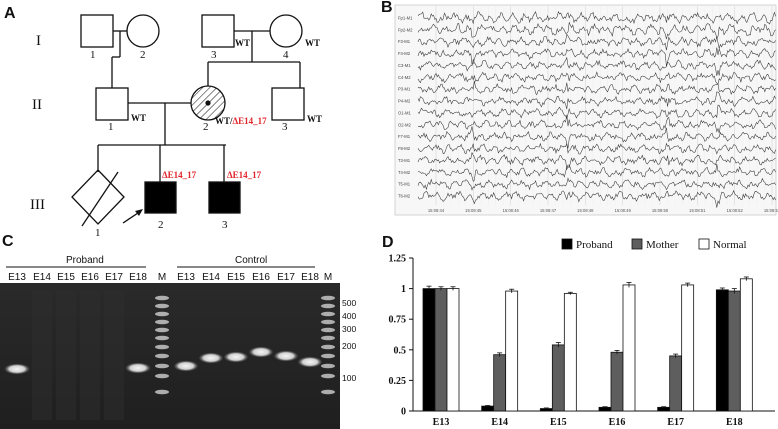 The image size is (778, 429). Describe the element at coordinates (112, 104) in the screenshot. I see `pedigree-male-ii1` at that location.